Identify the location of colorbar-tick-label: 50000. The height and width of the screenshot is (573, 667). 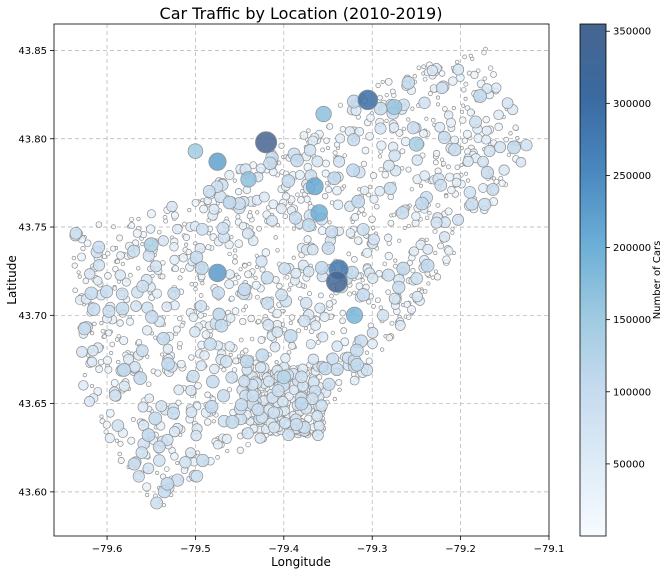
(629, 464).